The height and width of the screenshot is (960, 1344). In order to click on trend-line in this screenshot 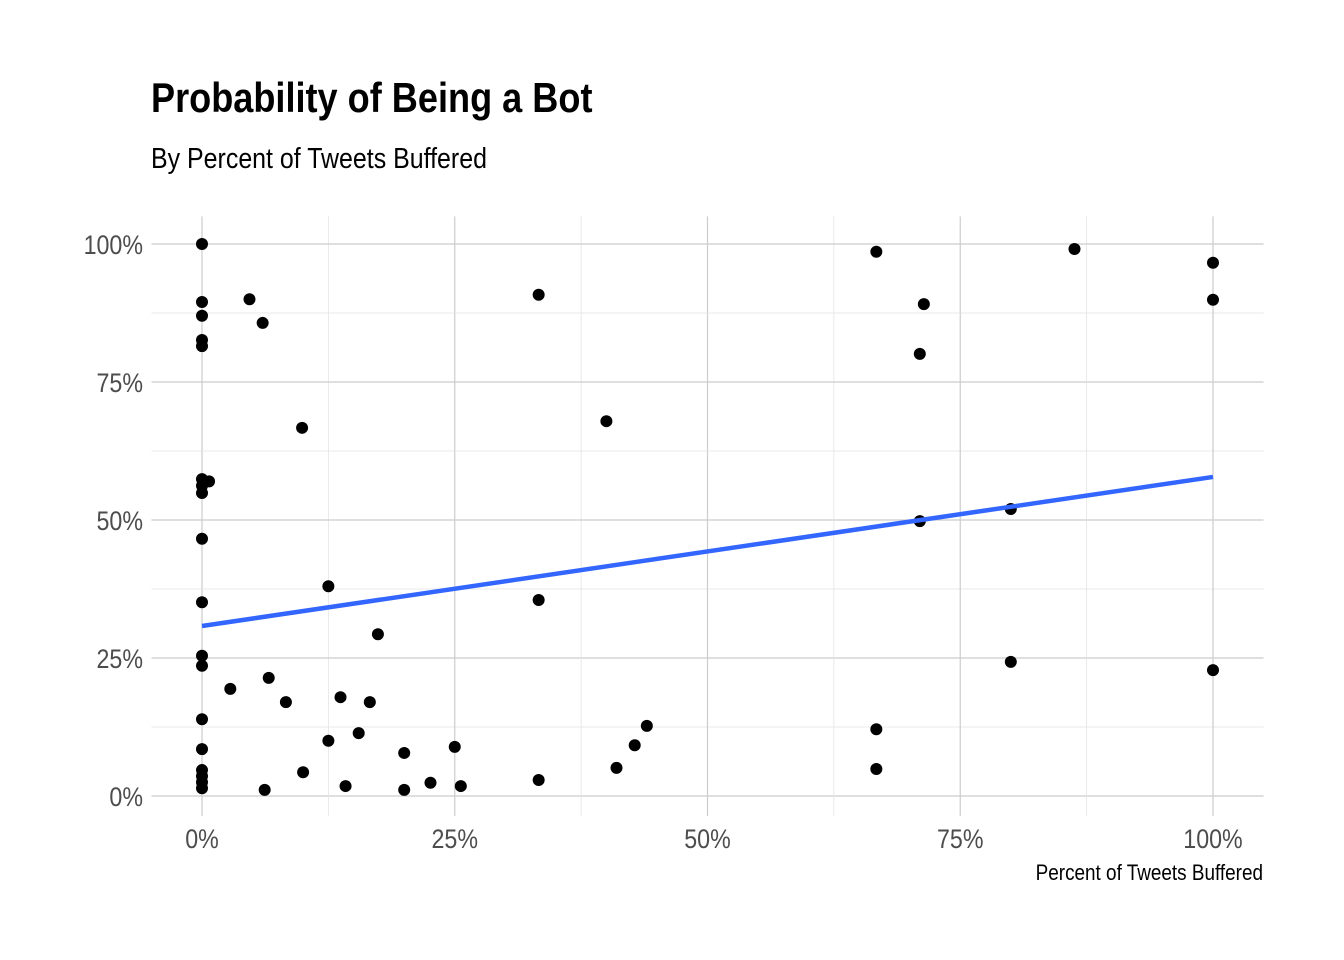, I will do `click(707, 551)`.